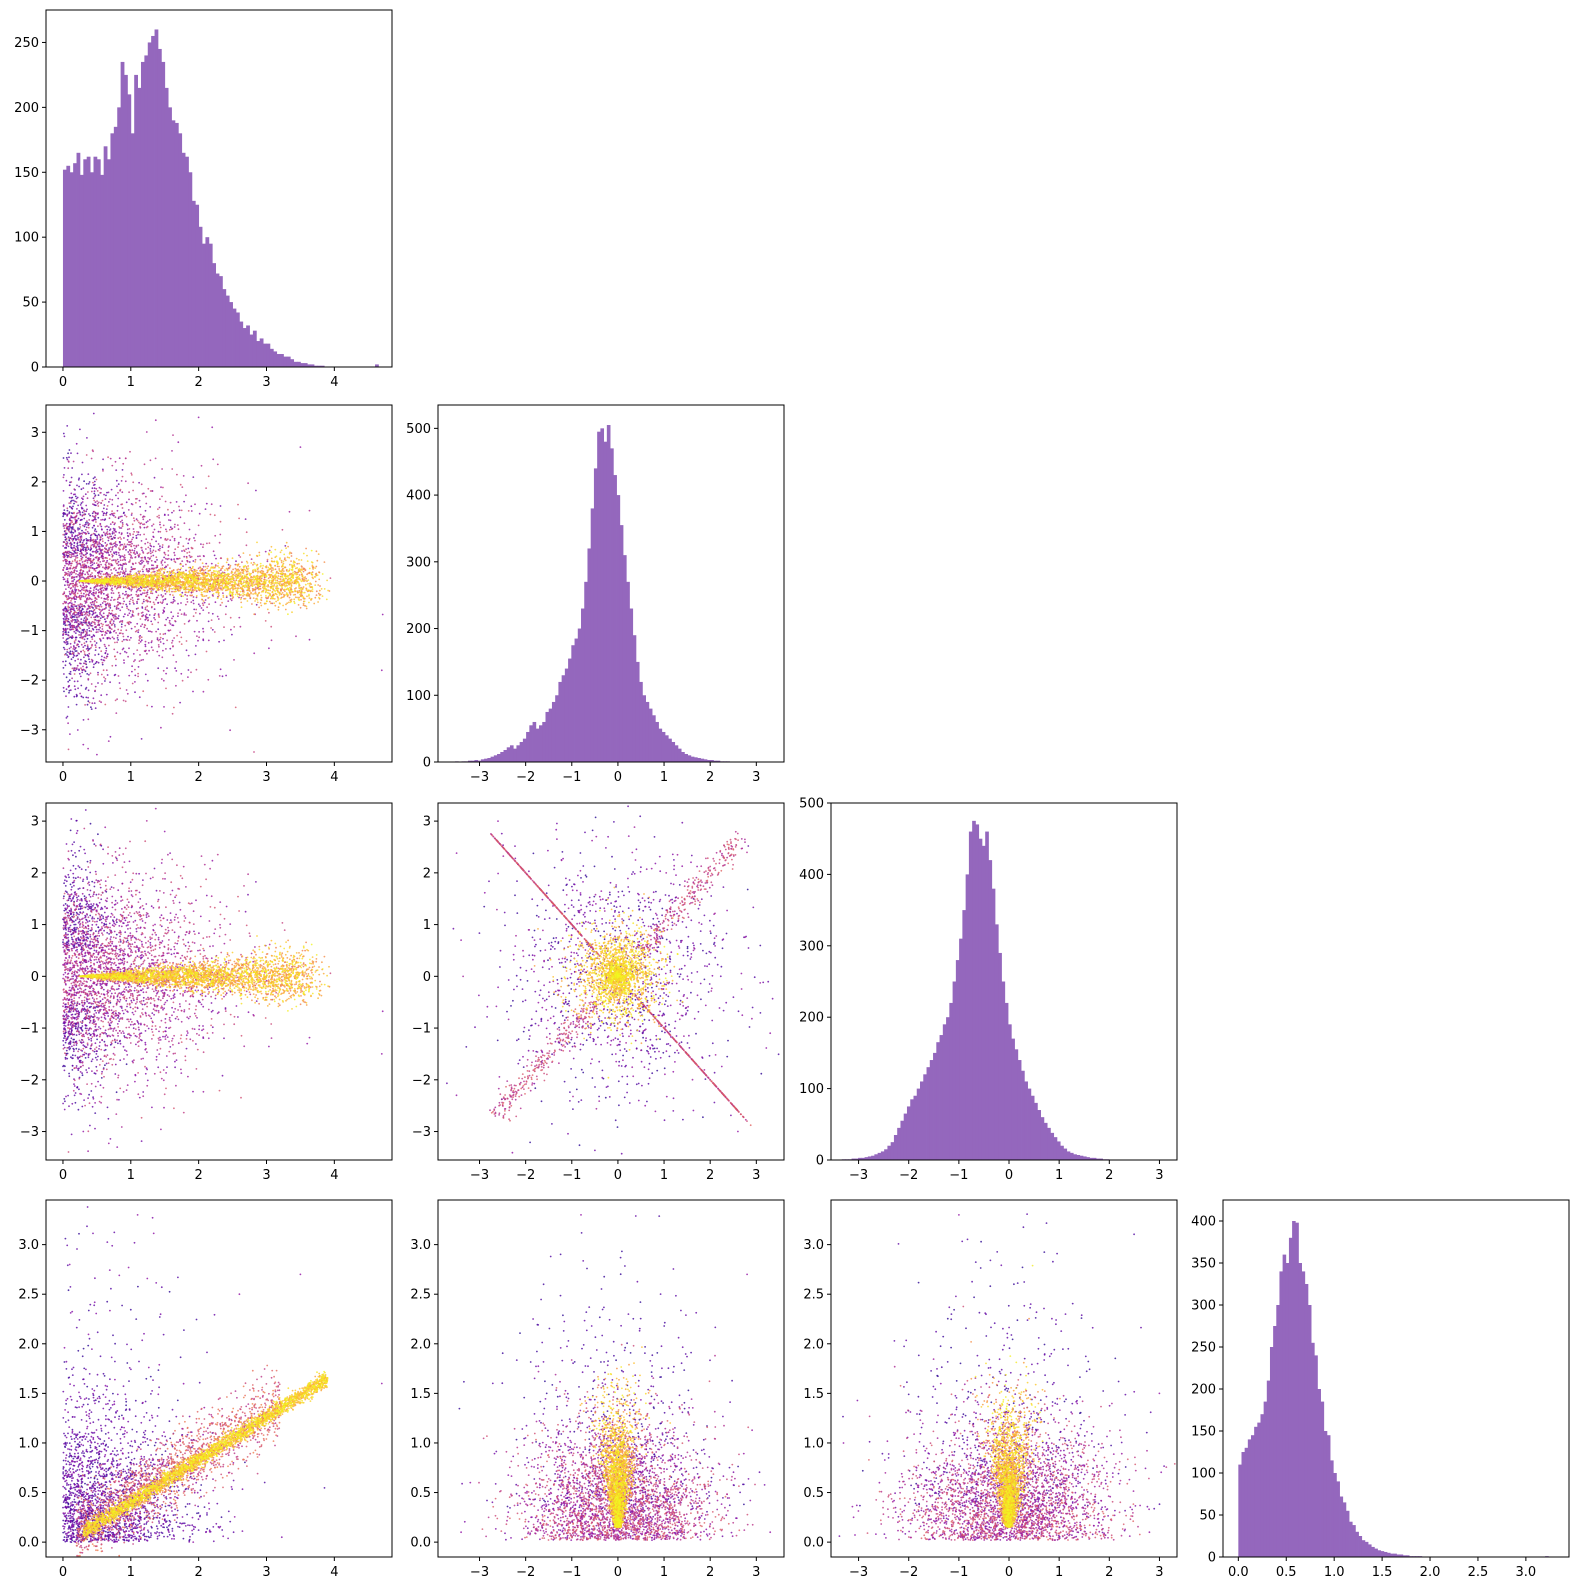 Image resolution: width=1589 pixels, height=1590 pixels. I want to click on y-tick-label: 150, so click(26, 173).